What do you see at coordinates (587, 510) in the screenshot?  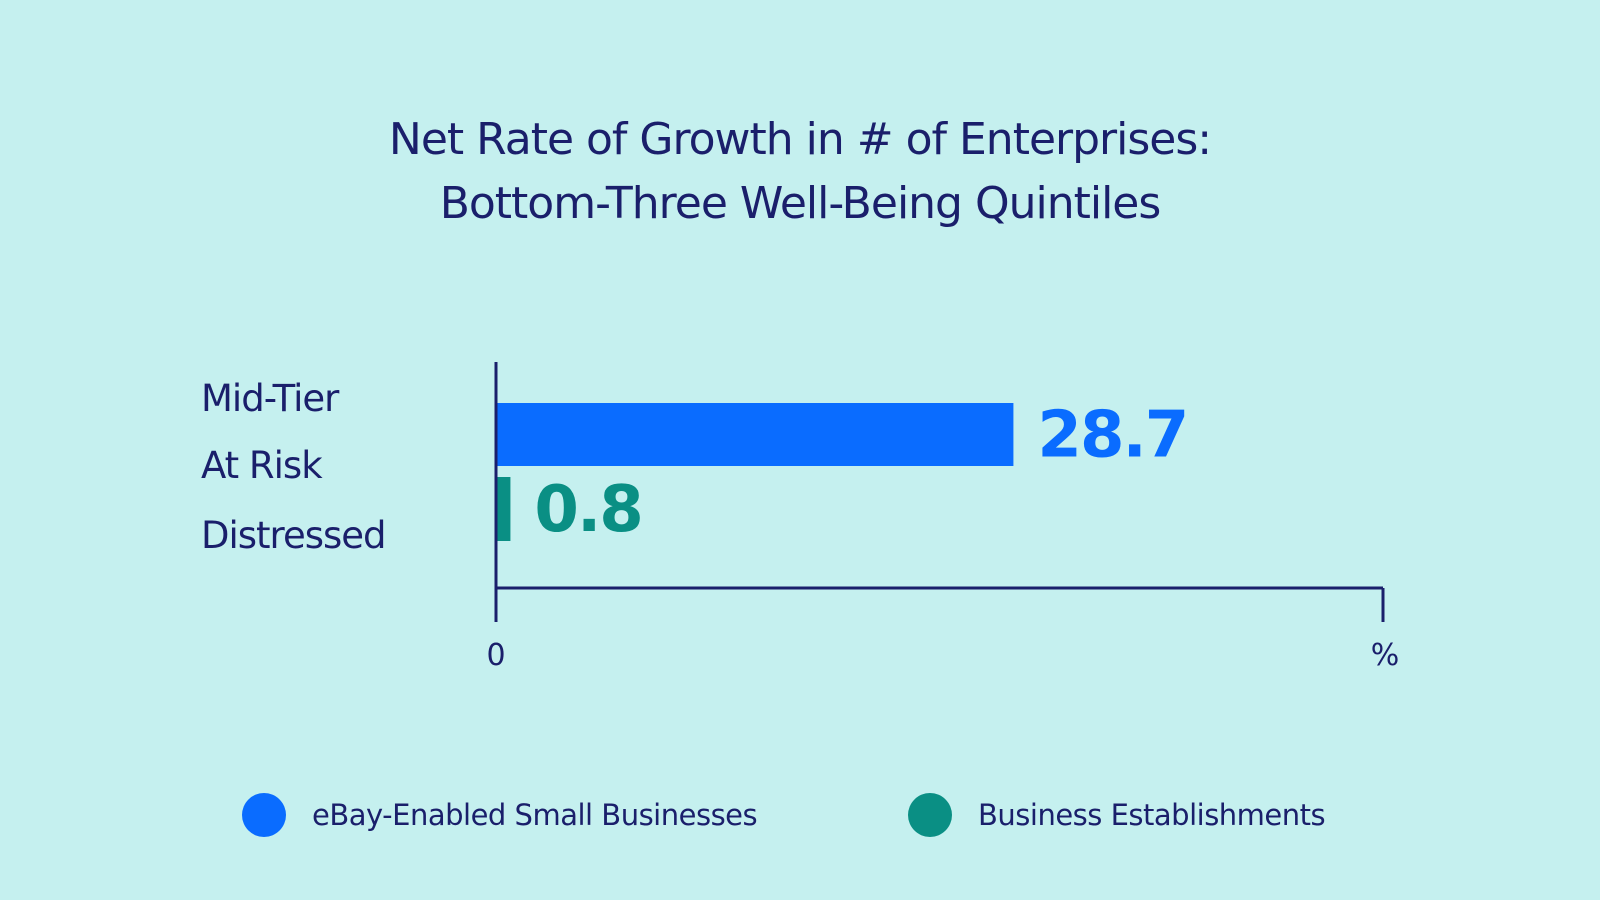 I see `data-label-establishments: 0.8` at bounding box center [587, 510].